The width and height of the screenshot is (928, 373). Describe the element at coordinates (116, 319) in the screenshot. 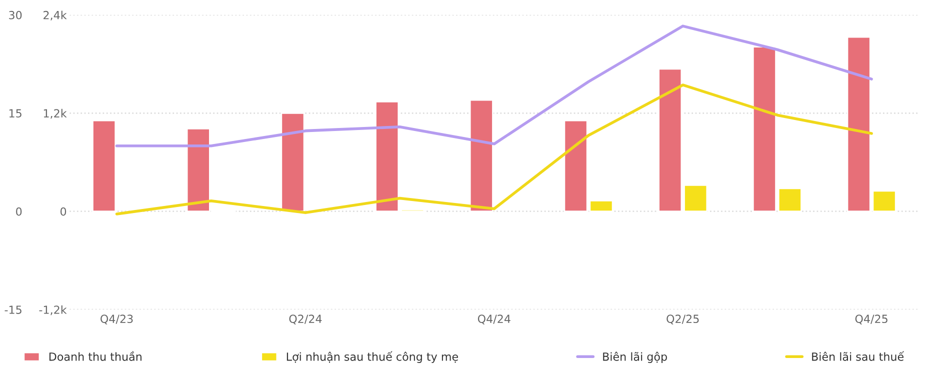

I see `x-tick-label: Q4/23` at that location.